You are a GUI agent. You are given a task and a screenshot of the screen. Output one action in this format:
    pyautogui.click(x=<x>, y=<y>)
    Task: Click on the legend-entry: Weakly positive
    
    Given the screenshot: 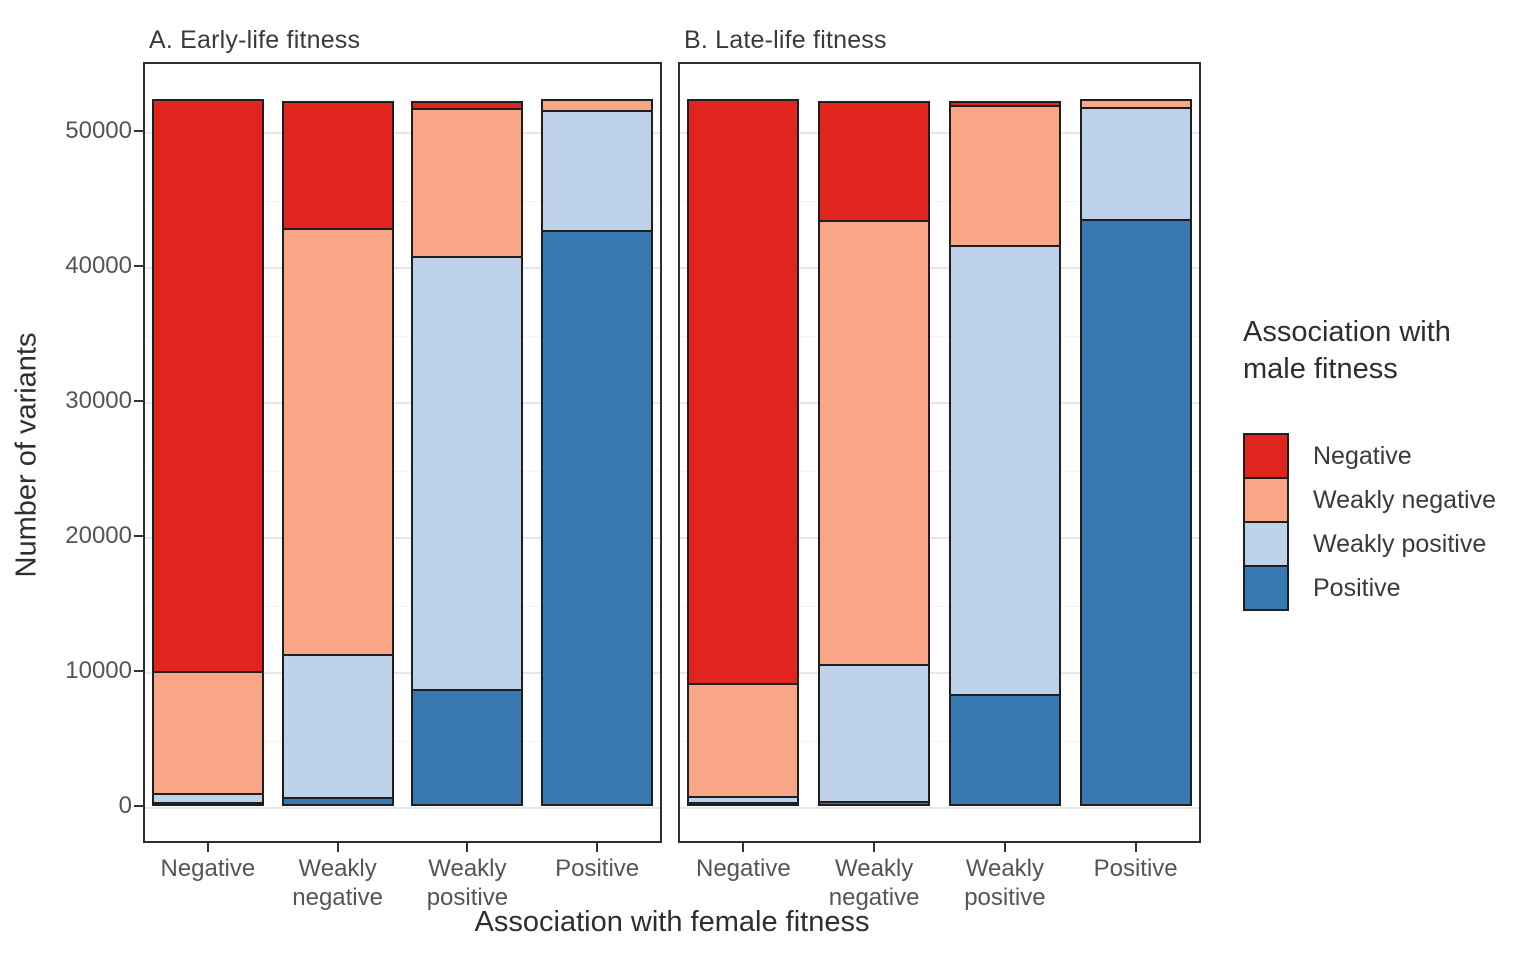 What is the action you would take?
    pyautogui.click(x=1369, y=544)
    